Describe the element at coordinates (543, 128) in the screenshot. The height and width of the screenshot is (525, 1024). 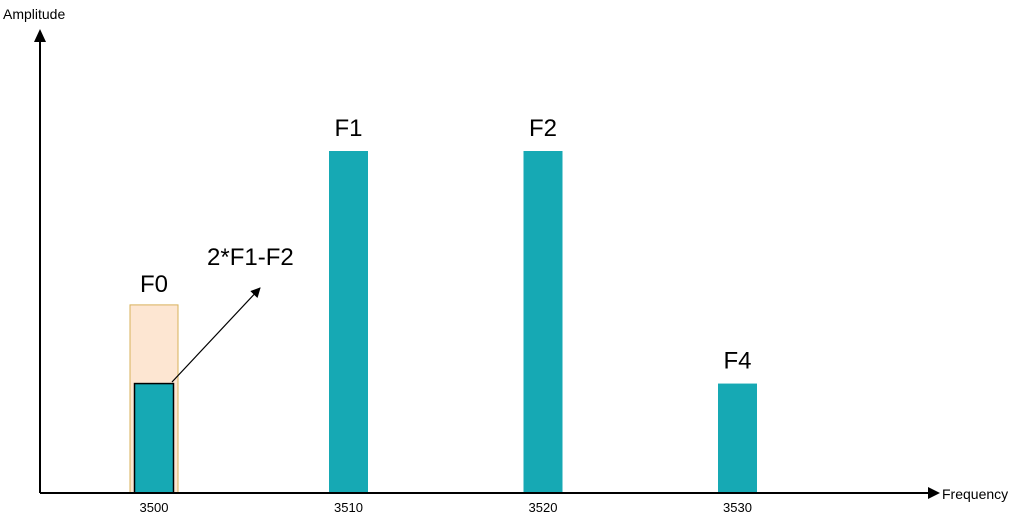
I see `bar-label-f2: F2` at that location.